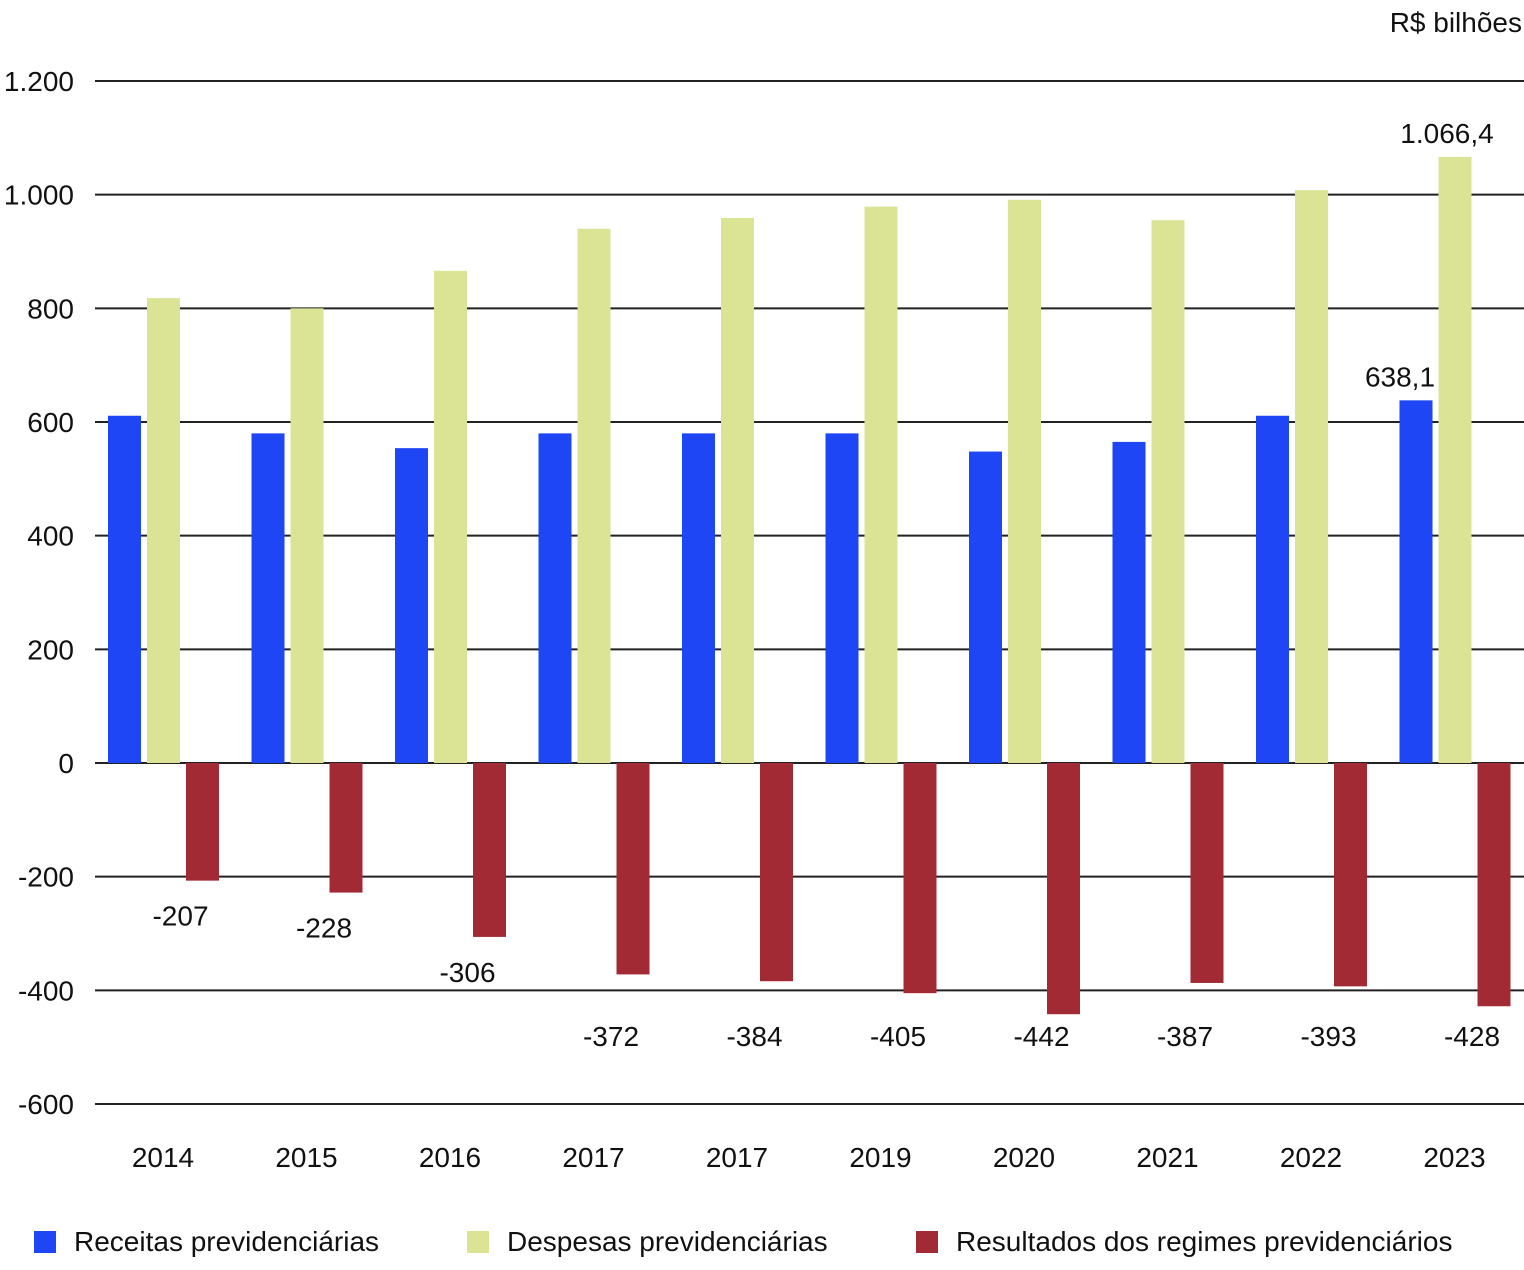 The image size is (1524, 1270). Describe the element at coordinates (898, 1036) in the screenshot. I see `data-label: -405` at that location.